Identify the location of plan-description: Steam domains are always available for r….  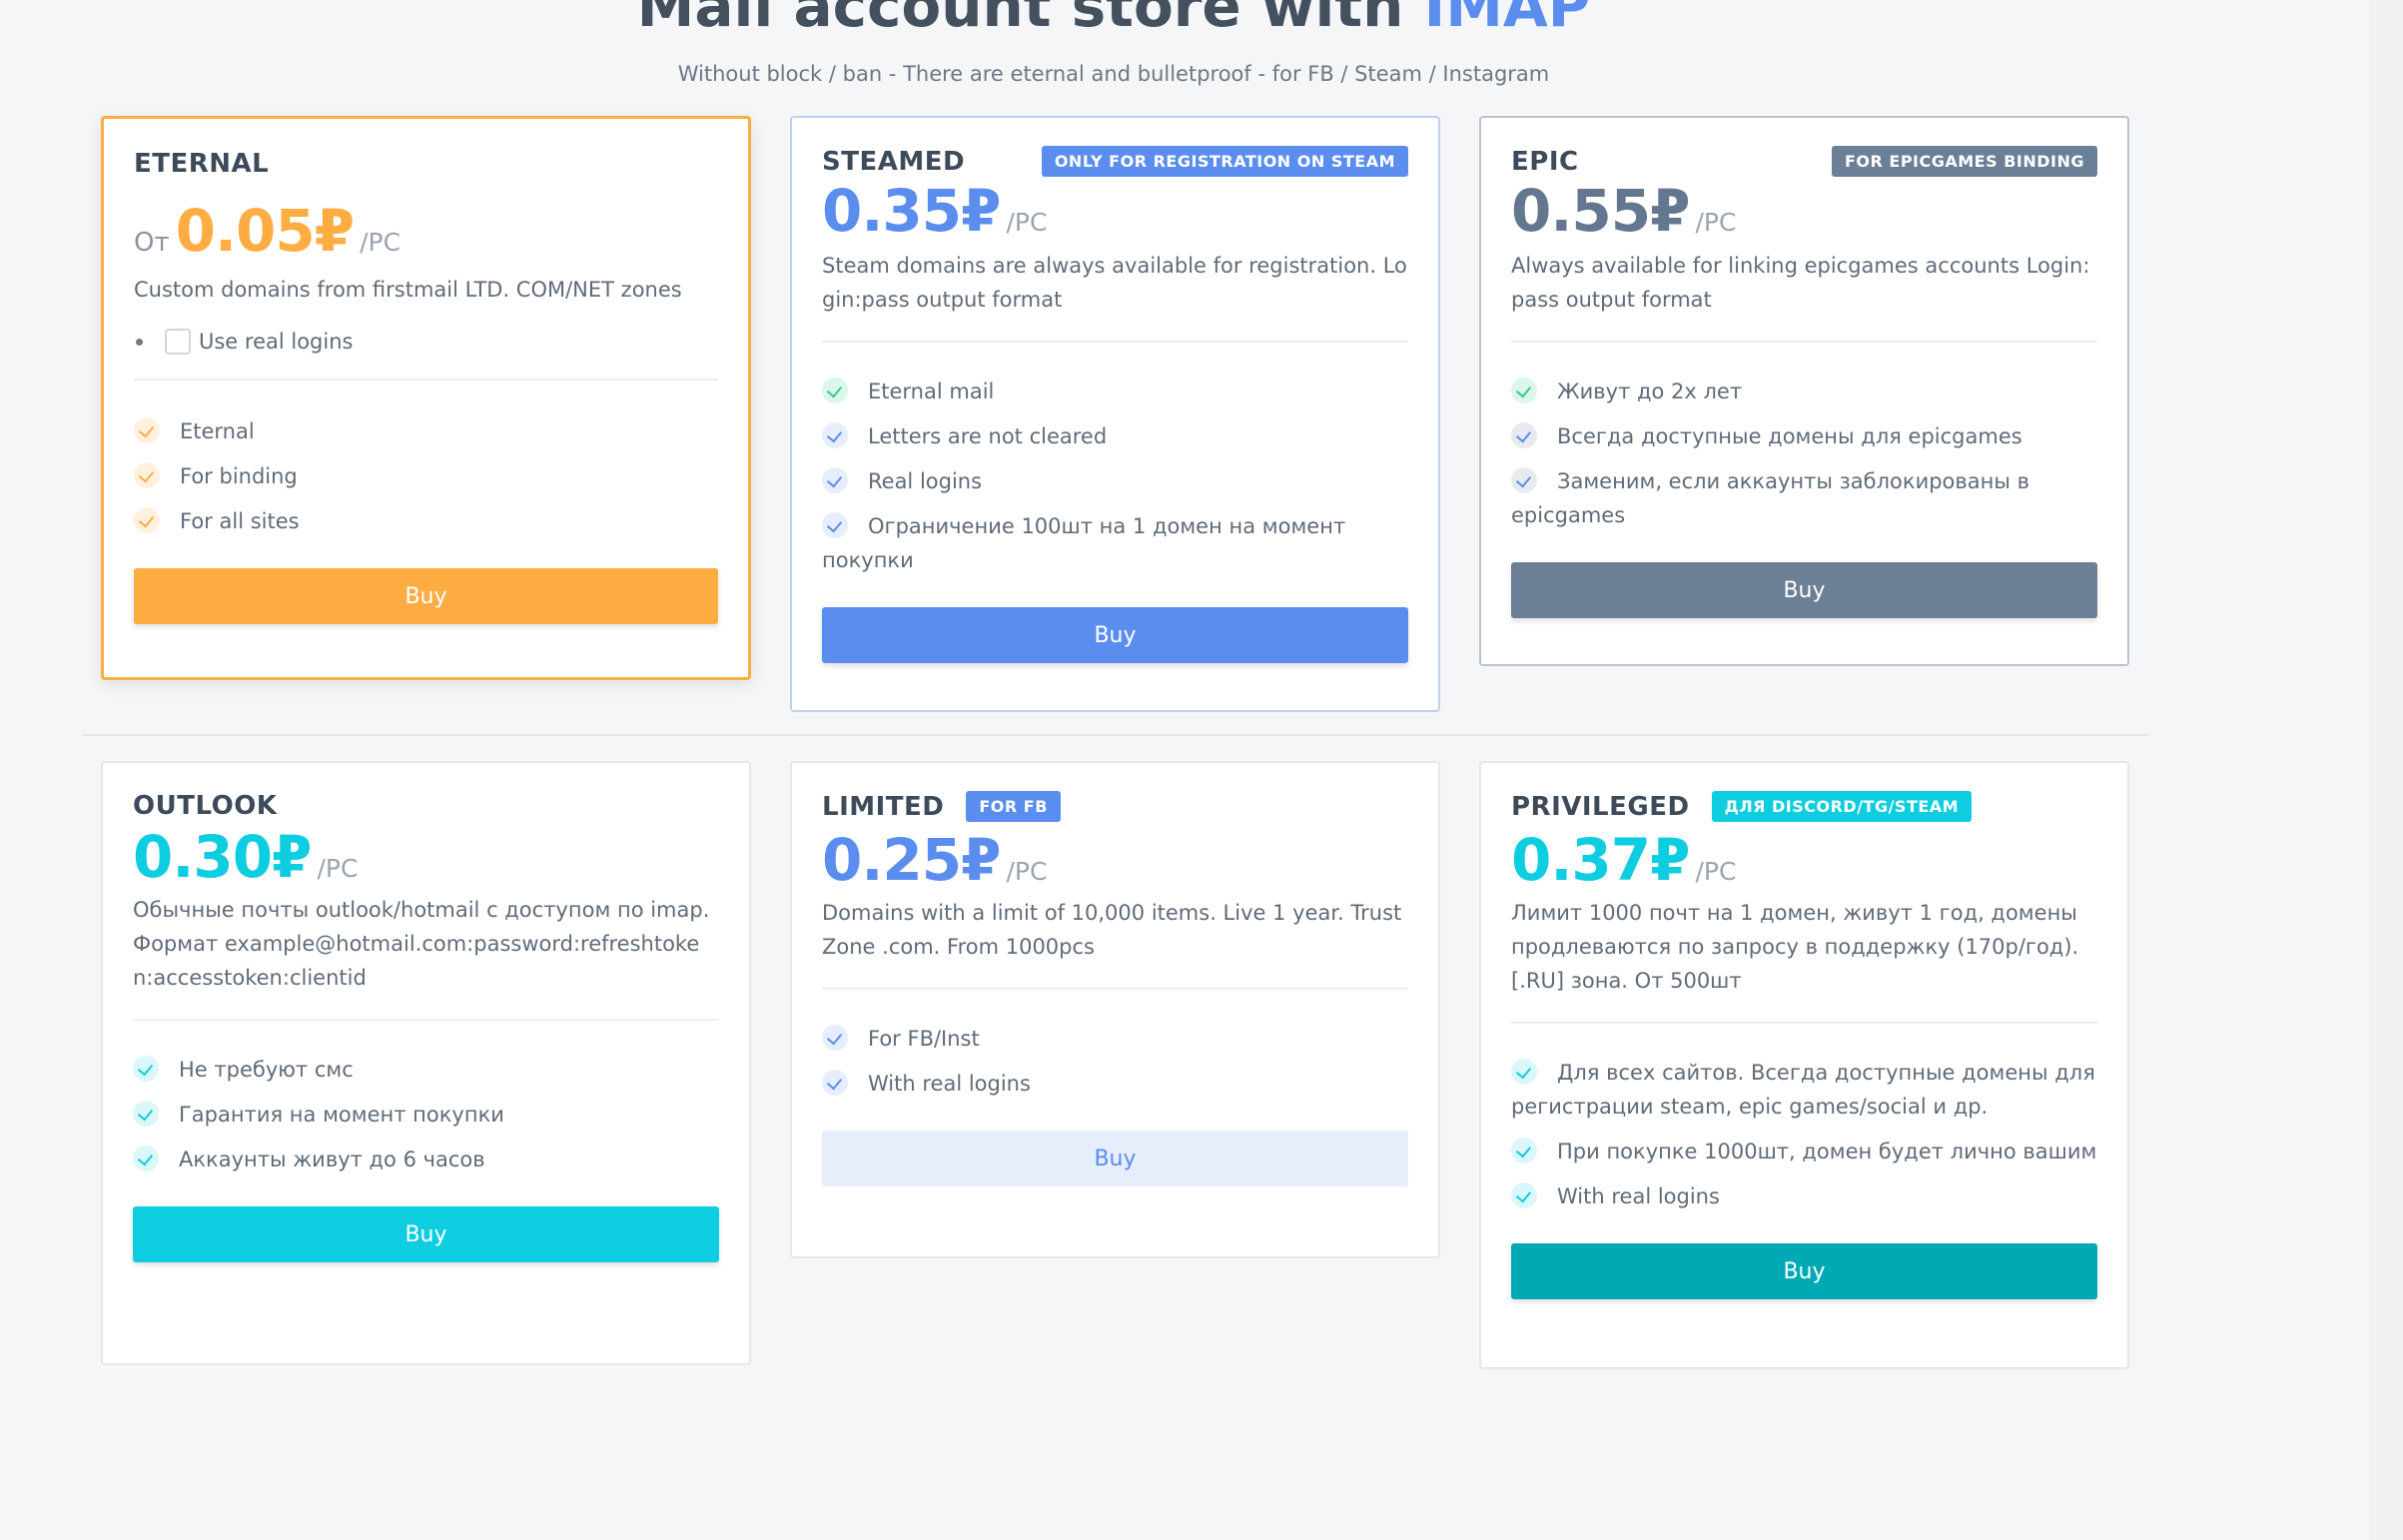
(1114, 283).